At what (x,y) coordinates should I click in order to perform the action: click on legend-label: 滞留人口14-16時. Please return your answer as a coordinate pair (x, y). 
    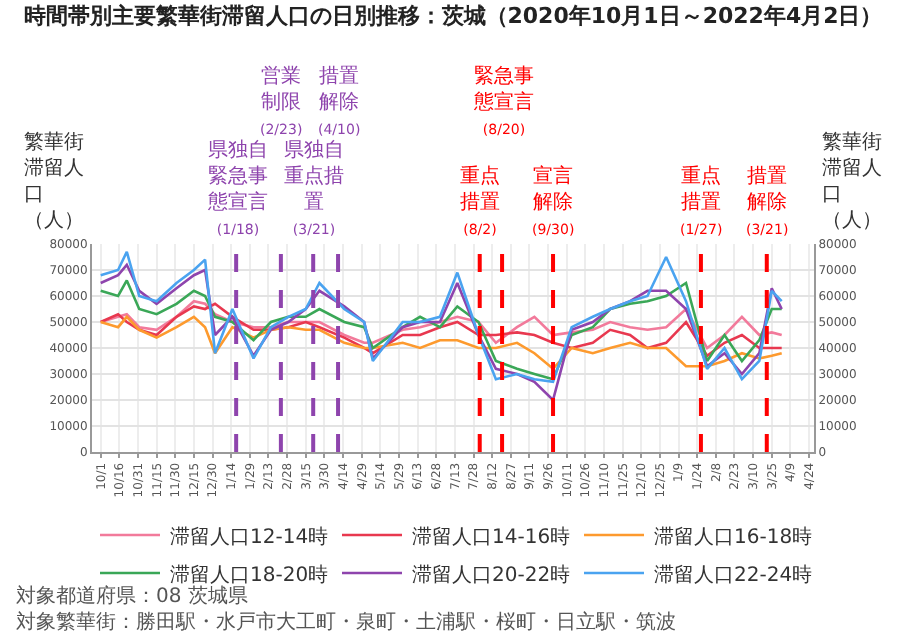
    Looking at the image, I should click on (491, 536).